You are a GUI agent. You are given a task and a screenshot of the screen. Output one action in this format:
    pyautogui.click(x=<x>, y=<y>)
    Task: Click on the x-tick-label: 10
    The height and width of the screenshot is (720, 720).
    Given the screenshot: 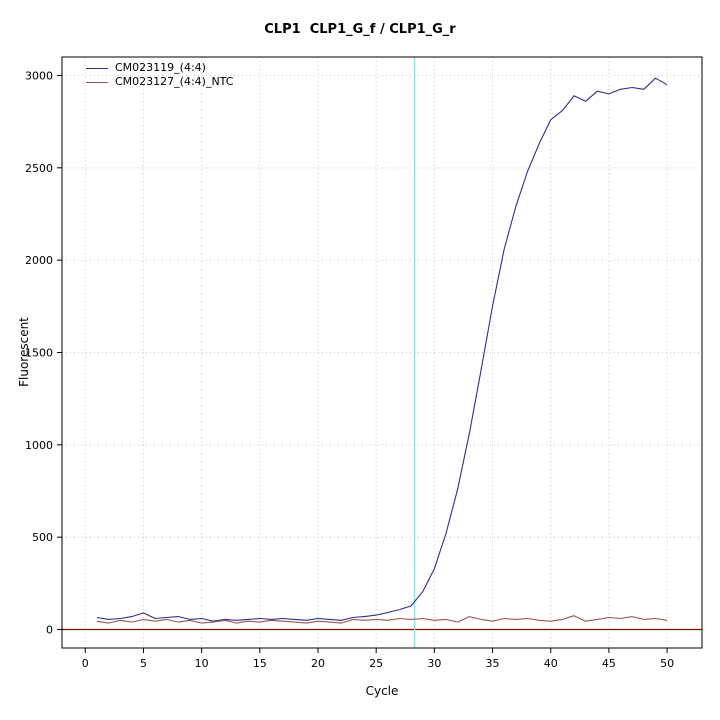 What is the action you would take?
    pyautogui.click(x=202, y=663)
    